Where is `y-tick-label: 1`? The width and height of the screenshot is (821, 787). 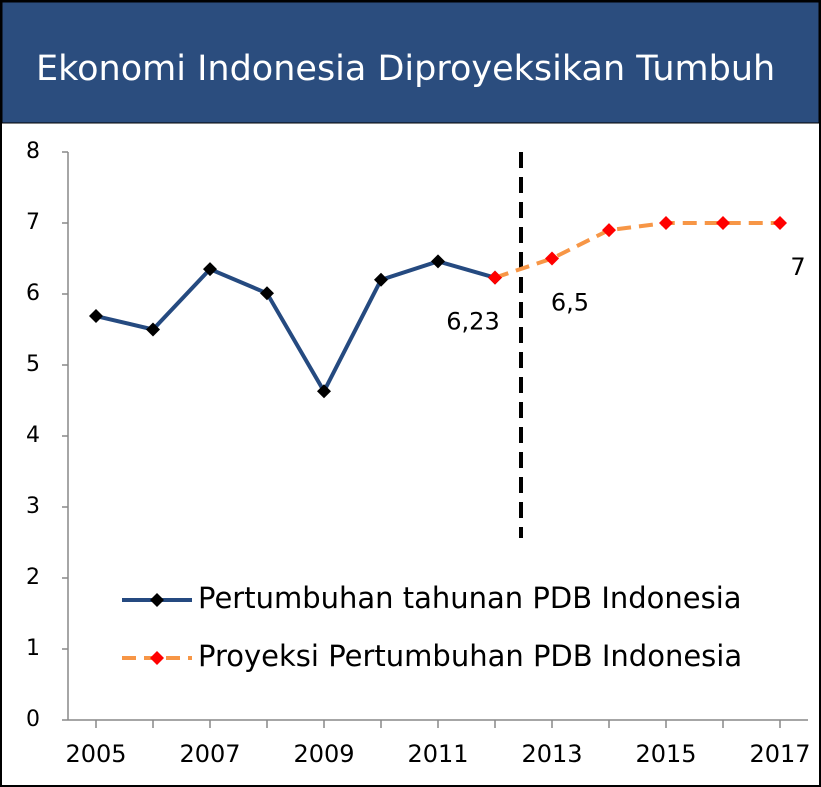 y-tick-label: 1 is located at coordinates (33, 648).